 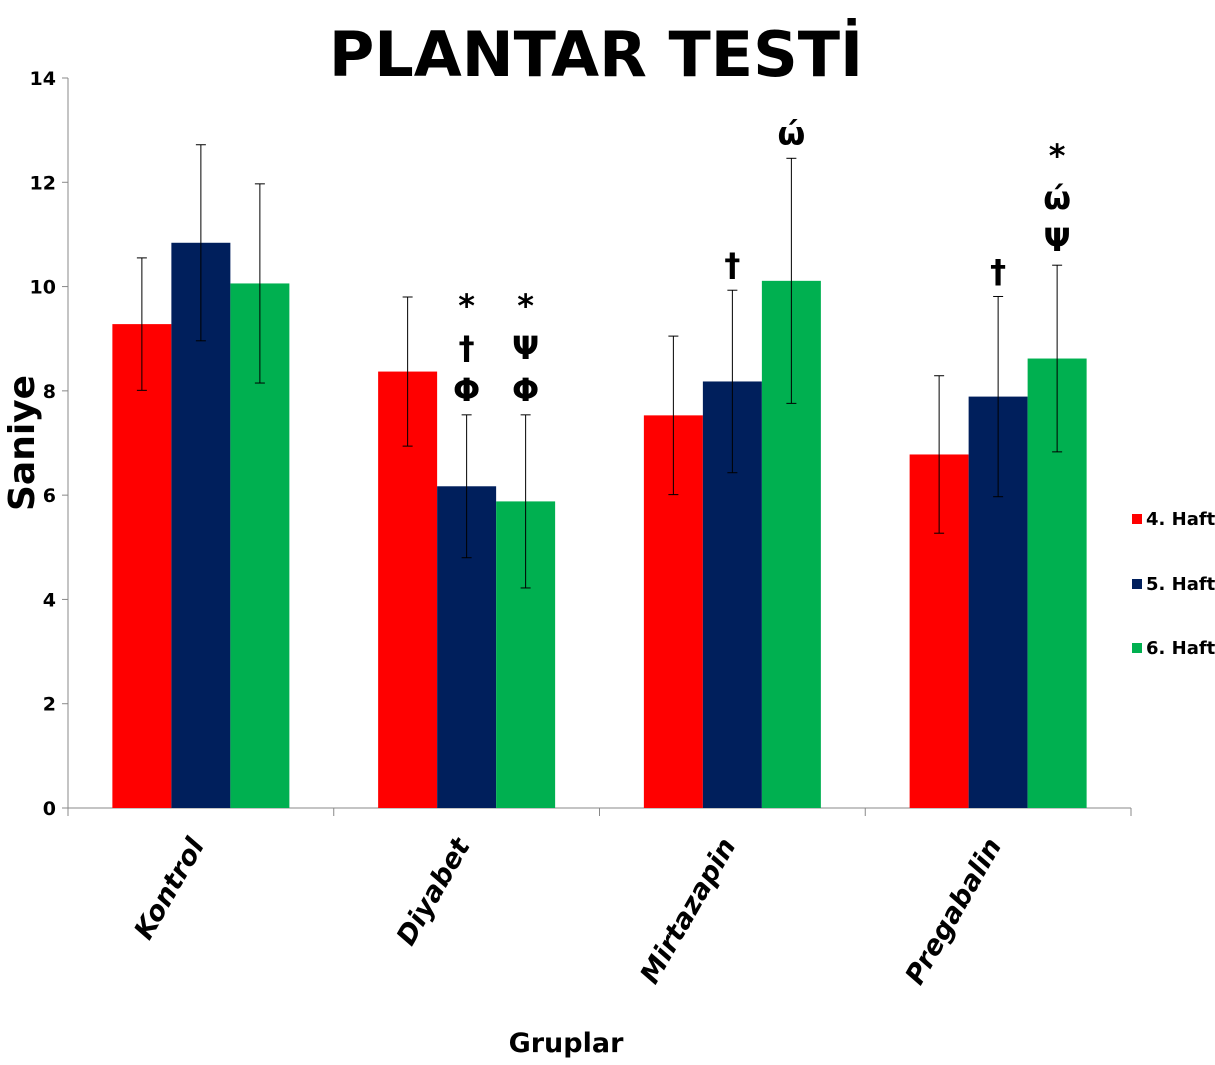 I want to click on y-tick-label: 2, so click(x=49, y=705).